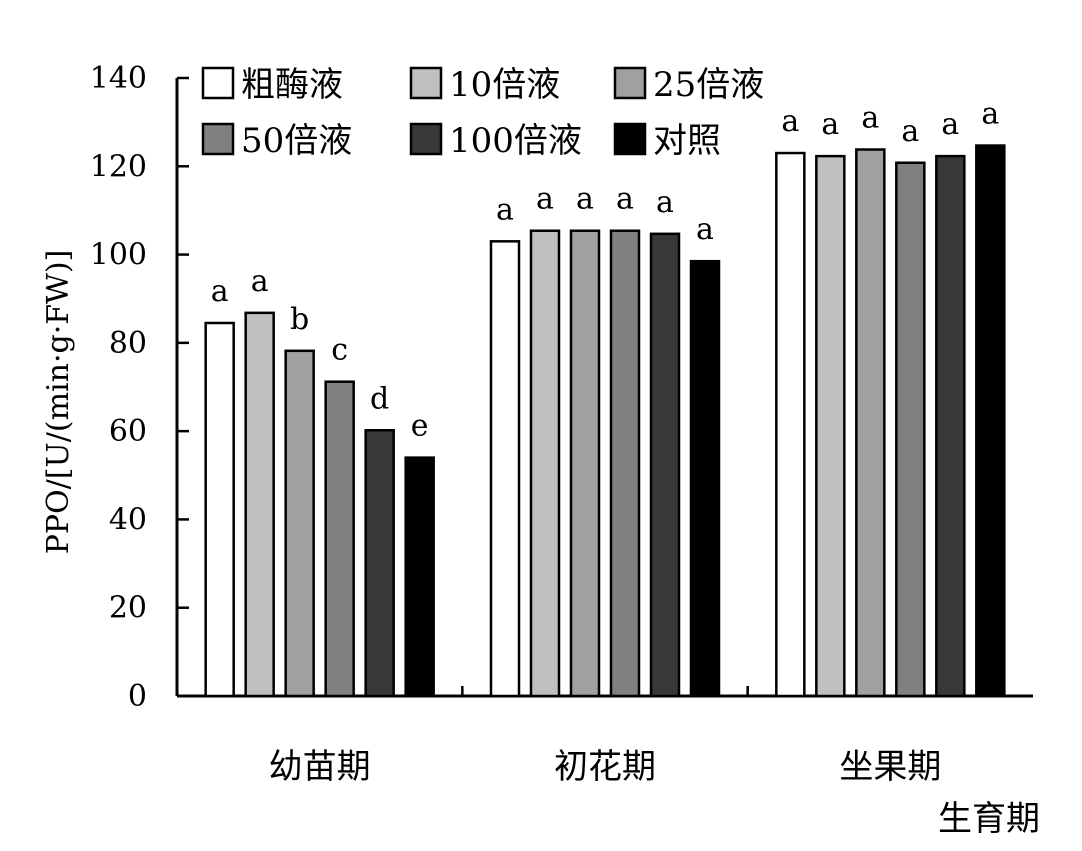 The height and width of the screenshot is (851, 1082). What do you see at coordinates (339, 350) in the screenshot?
I see `significance-label: c` at bounding box center [339, 350].